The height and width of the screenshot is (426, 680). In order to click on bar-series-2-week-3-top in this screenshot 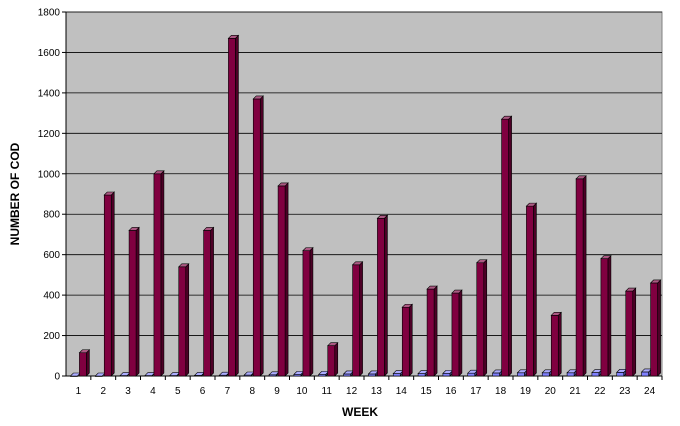, I will do `click(134, 229)`.